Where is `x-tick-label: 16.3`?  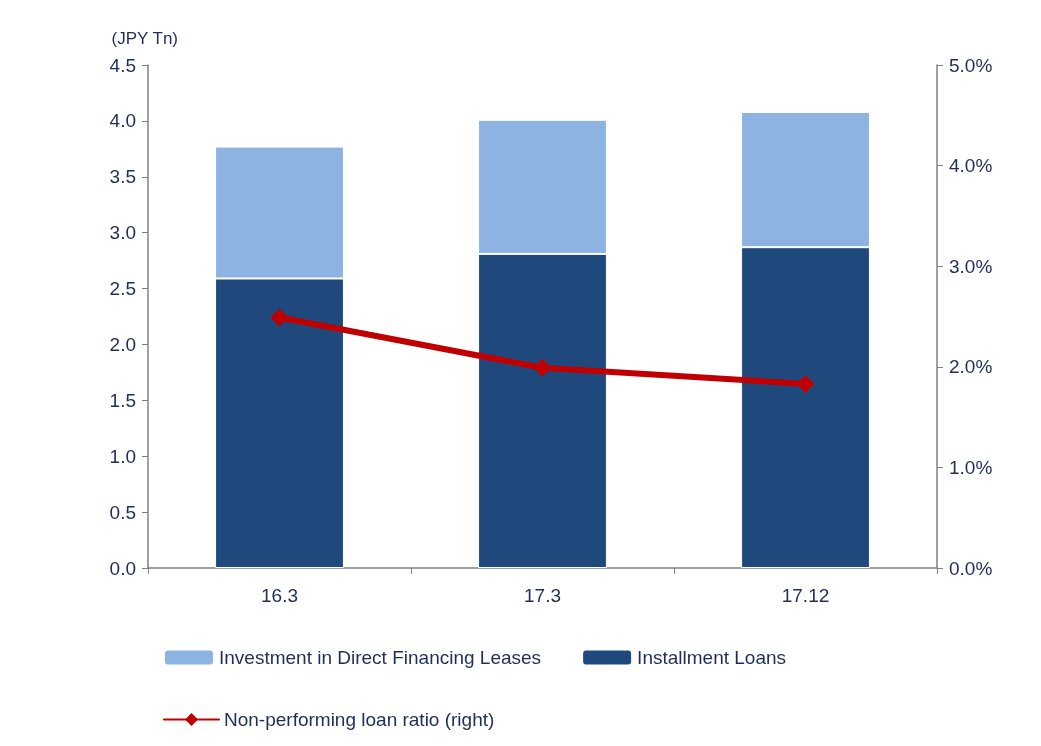 x-tick-label: 16.3 is located at coordinates (279, 595).